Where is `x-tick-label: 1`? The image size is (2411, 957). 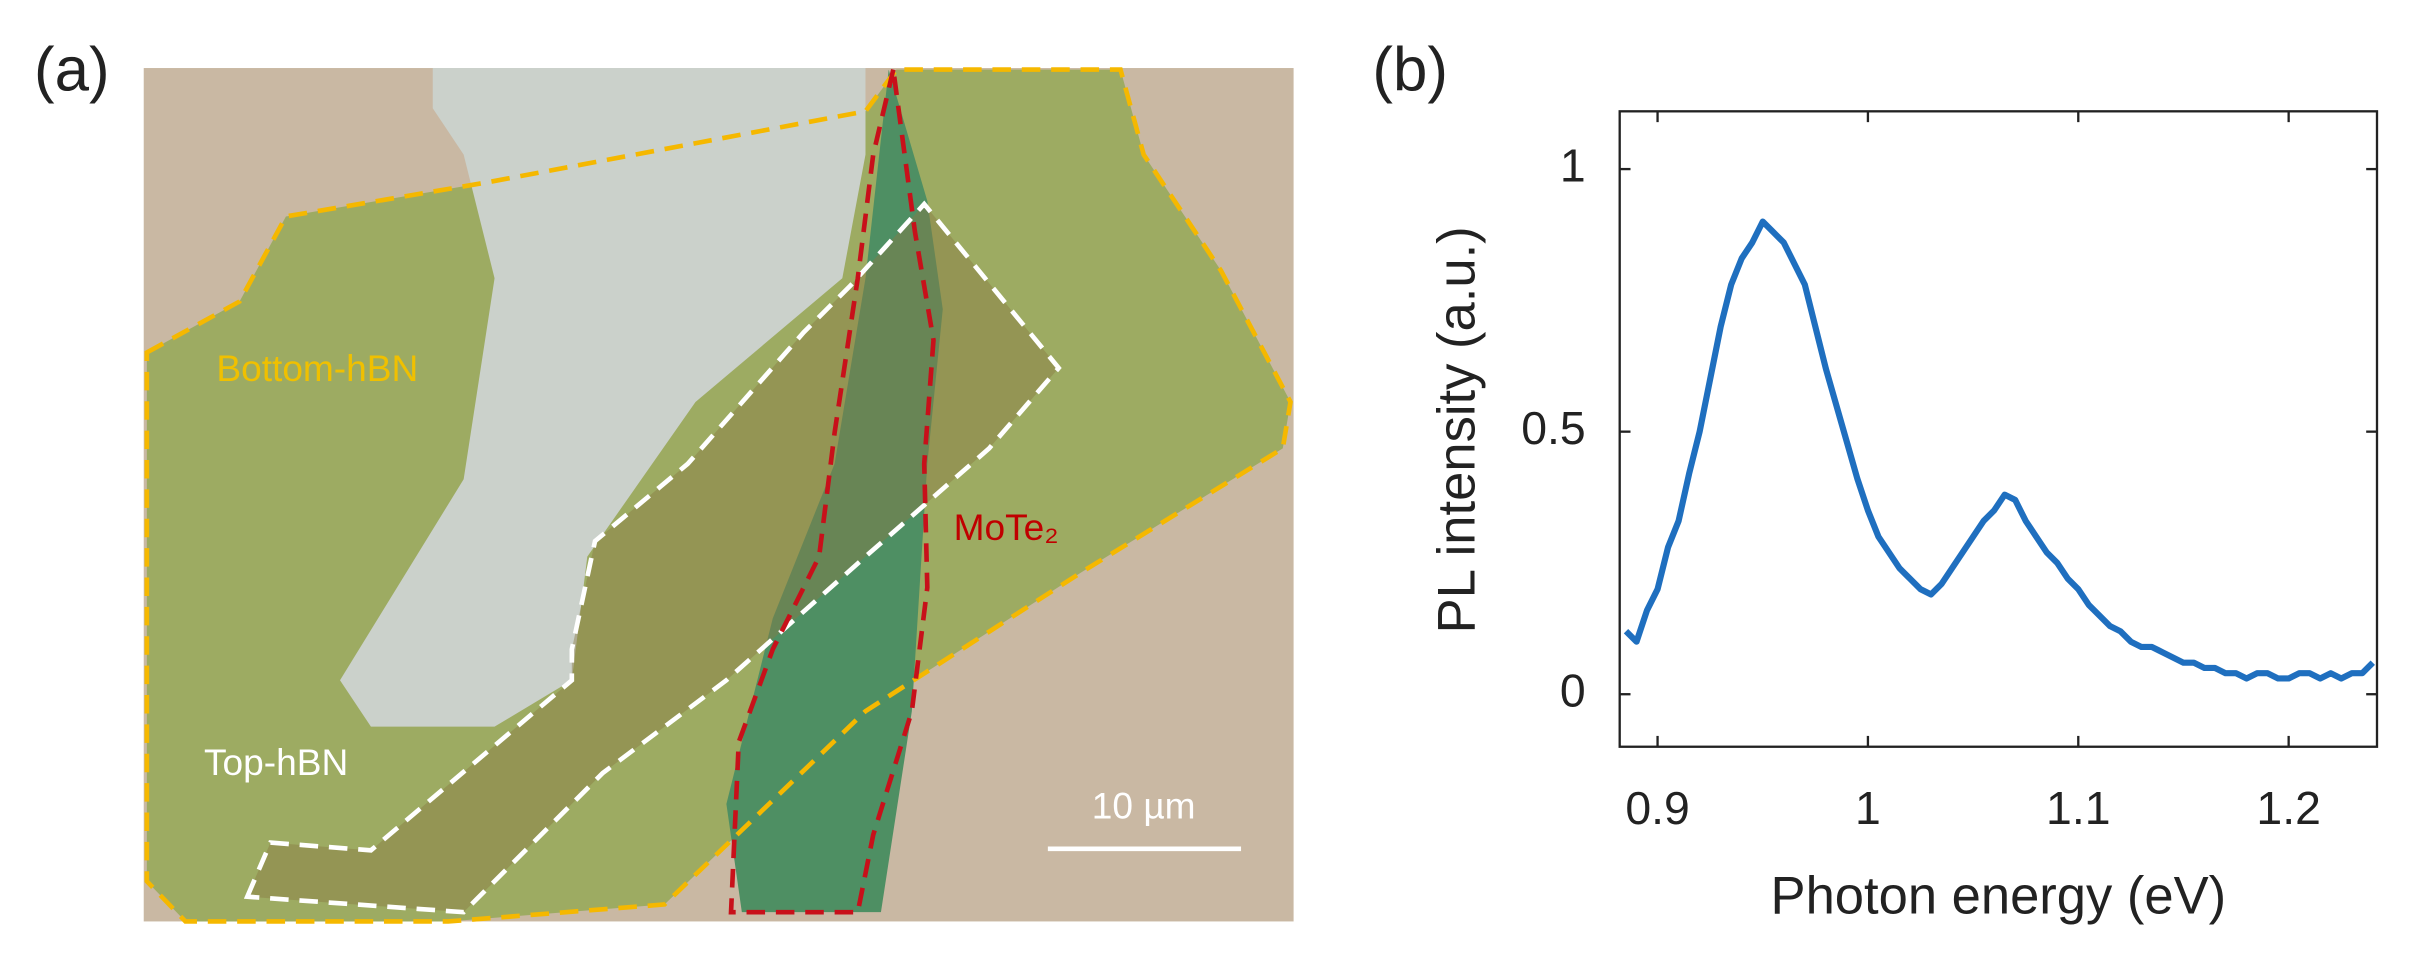
x-tick-label: 1 is located at coordinates (1868, 808).